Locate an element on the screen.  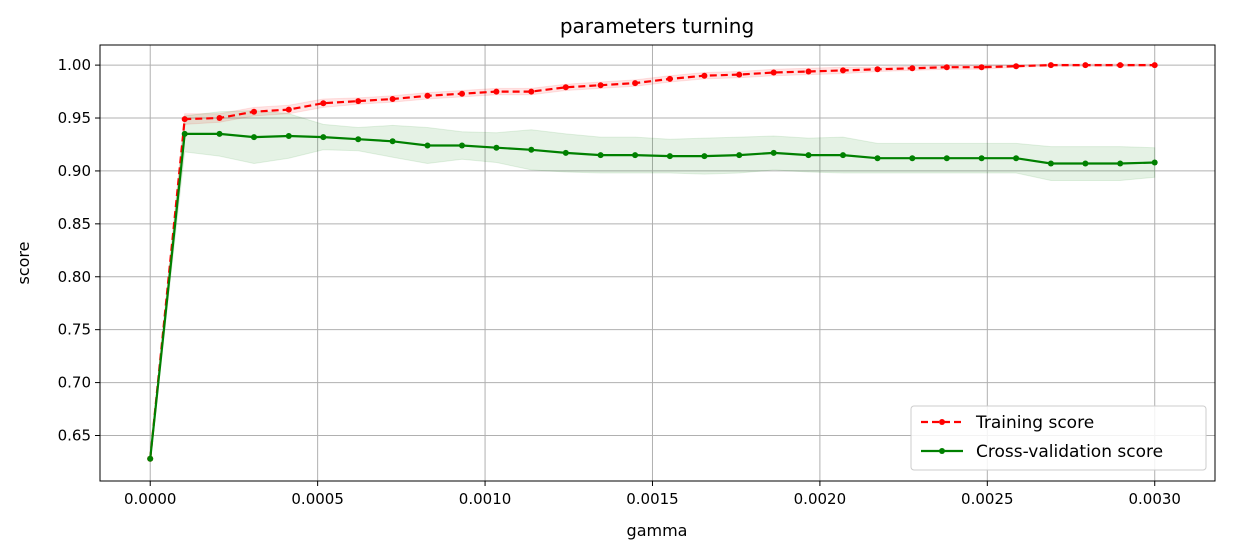
legend-cv-marker is located at coordinates (942, 451).